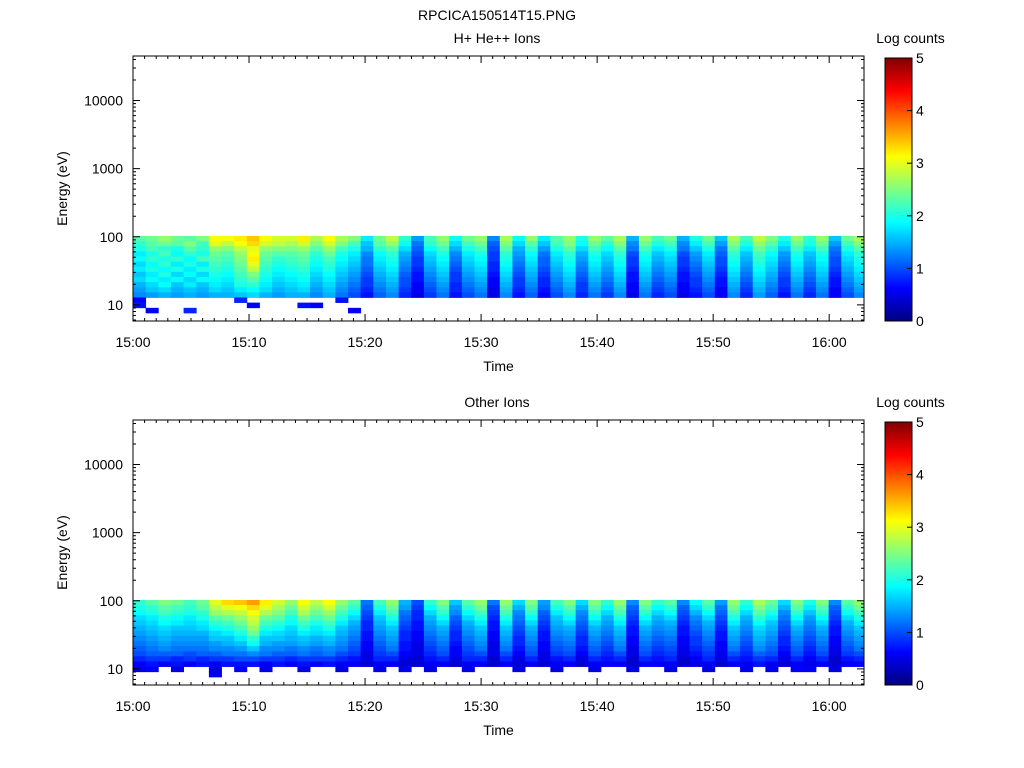 Image resolution: width=1024 pixels, height=768 pixels. Describe the element at coordinates (498, 730) in the screenshot. I see `x-axis-label: Time` at that location.